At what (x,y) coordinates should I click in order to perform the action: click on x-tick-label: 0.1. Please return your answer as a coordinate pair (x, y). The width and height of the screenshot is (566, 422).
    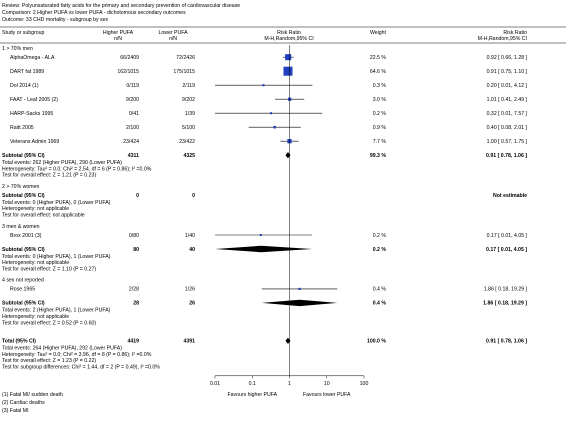
    Looking at the image, I should click on (252, 384).